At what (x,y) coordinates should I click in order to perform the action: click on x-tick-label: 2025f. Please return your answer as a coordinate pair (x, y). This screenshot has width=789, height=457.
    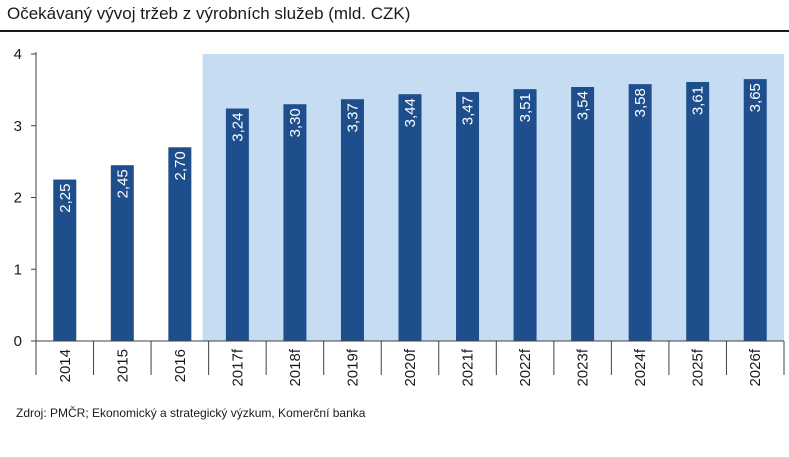
    Looking at the image, I should click on (698, 367).